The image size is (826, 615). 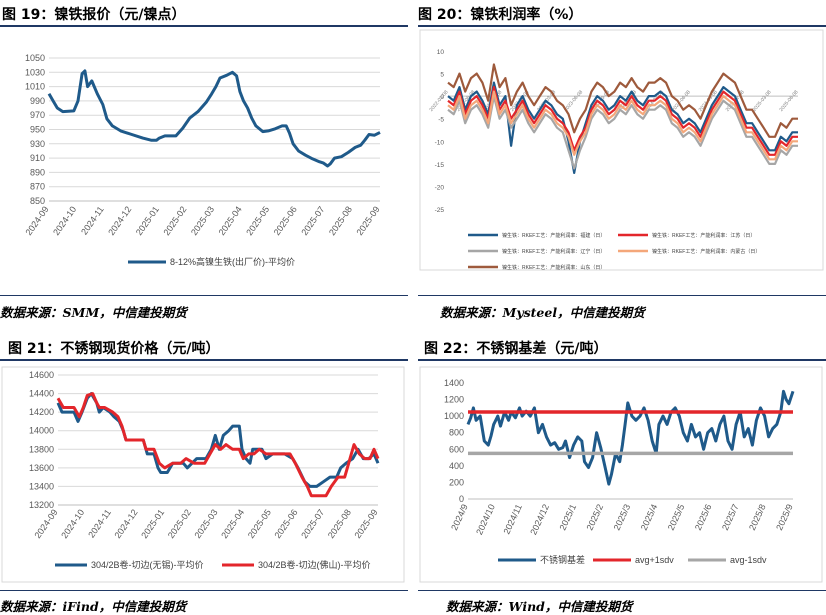 What do you see at coordinates (703, 517) in the screenshot?
I see `fig22-xtick-label: 2025/6` at bounding box center [703, 517].